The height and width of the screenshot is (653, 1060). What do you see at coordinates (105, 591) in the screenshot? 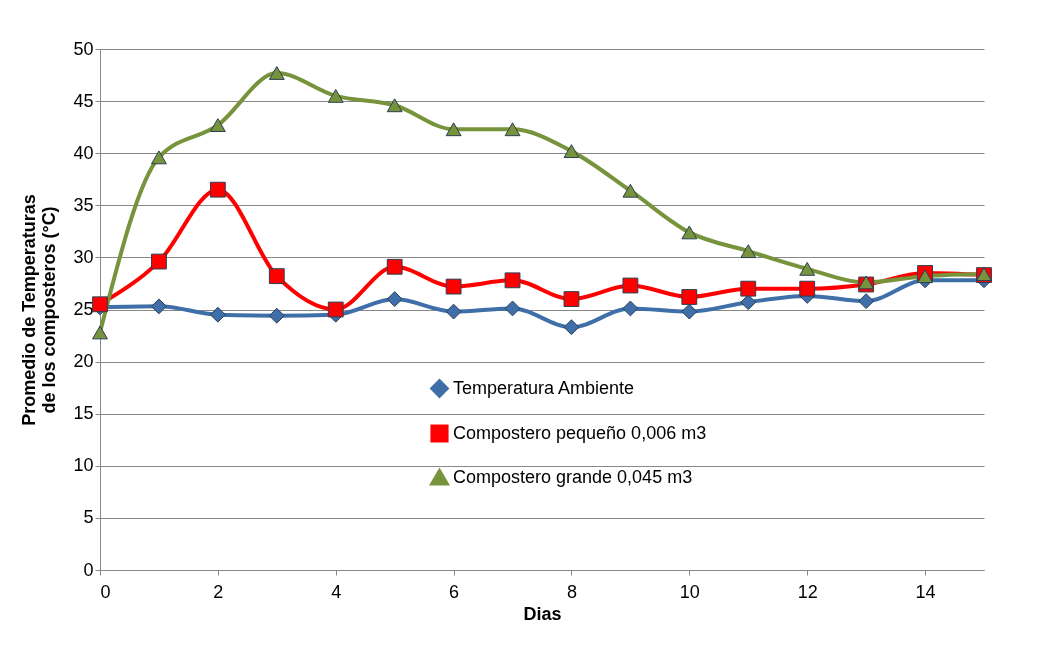
I see `x-tick-label: 0` at bounding box center [105, 591].